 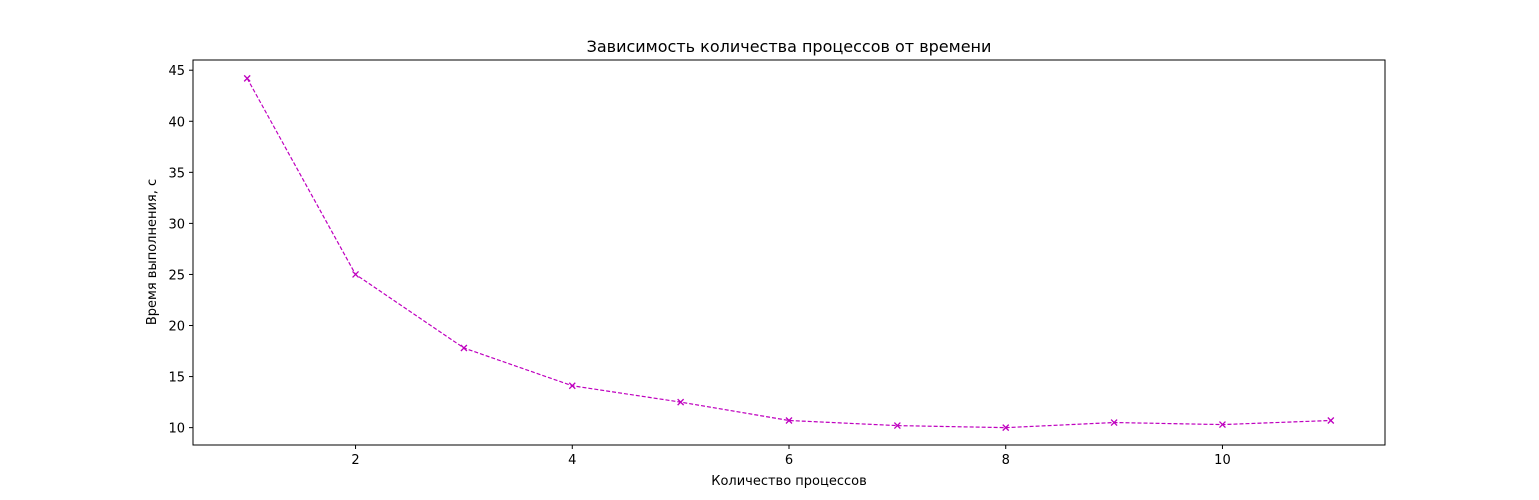 I want to click on y-axis-ticks: 10 15 20 25 30 35 40 45, so click(x=180, y=250).